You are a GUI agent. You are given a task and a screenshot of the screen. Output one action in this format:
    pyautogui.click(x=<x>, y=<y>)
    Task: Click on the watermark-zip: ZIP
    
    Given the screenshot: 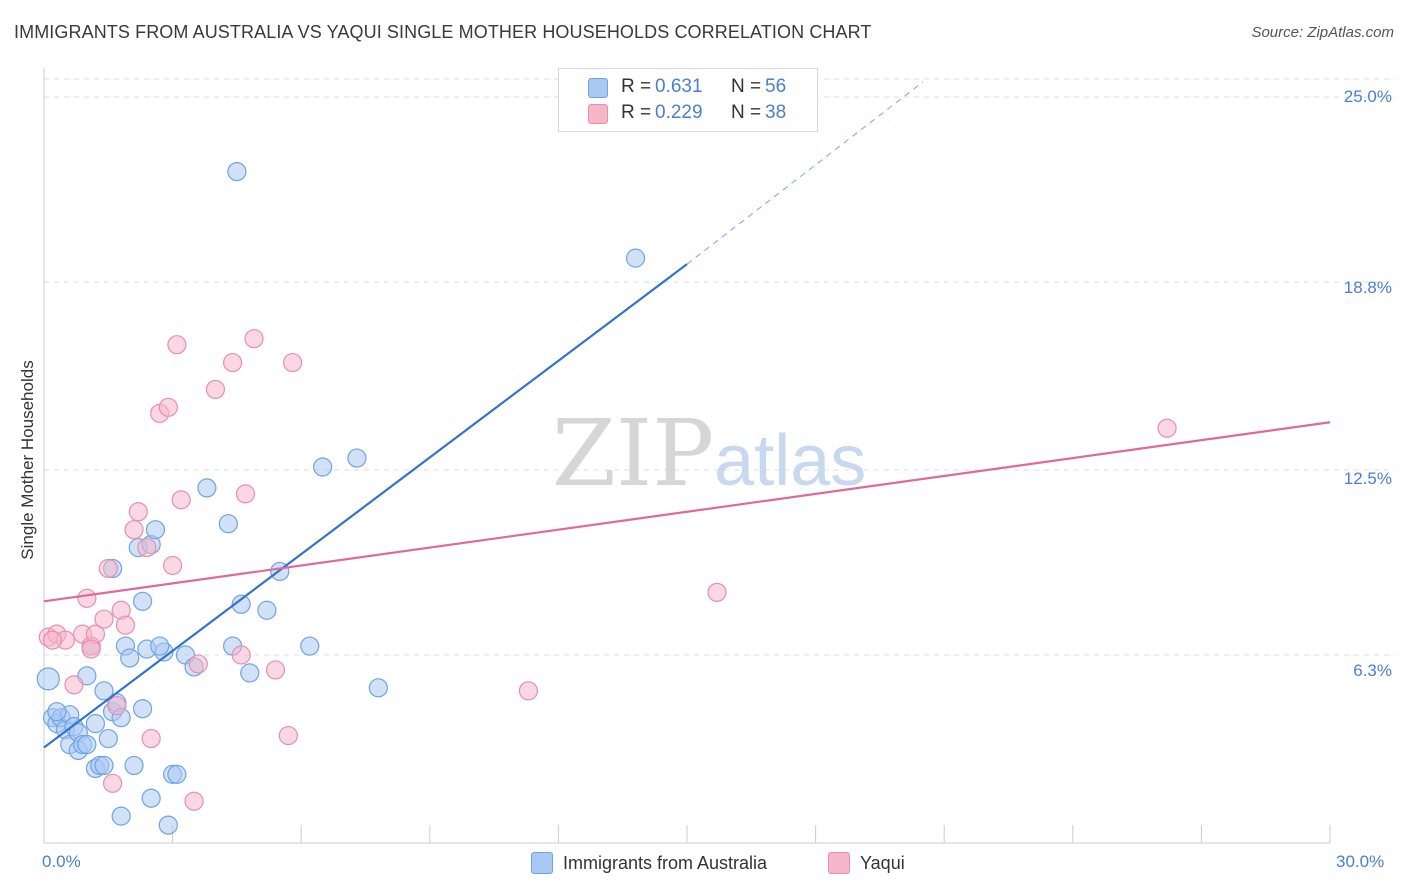 What is the action you would take?
    pyautogui.click(x=633, y=453)
    